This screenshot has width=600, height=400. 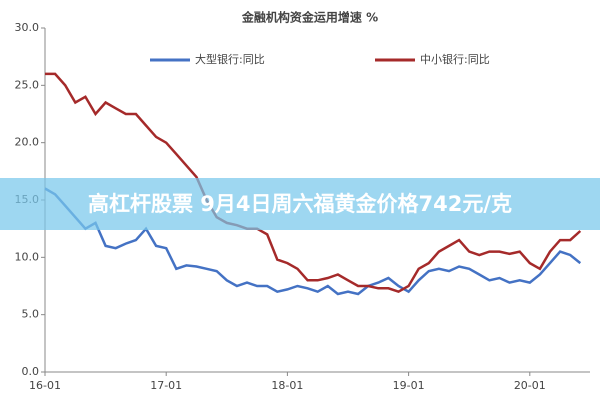 What do you see at coordinates (230, 59) in the screenshot?
I see `legend-label: 大型银行:同比` at bounding box center [230, 59].